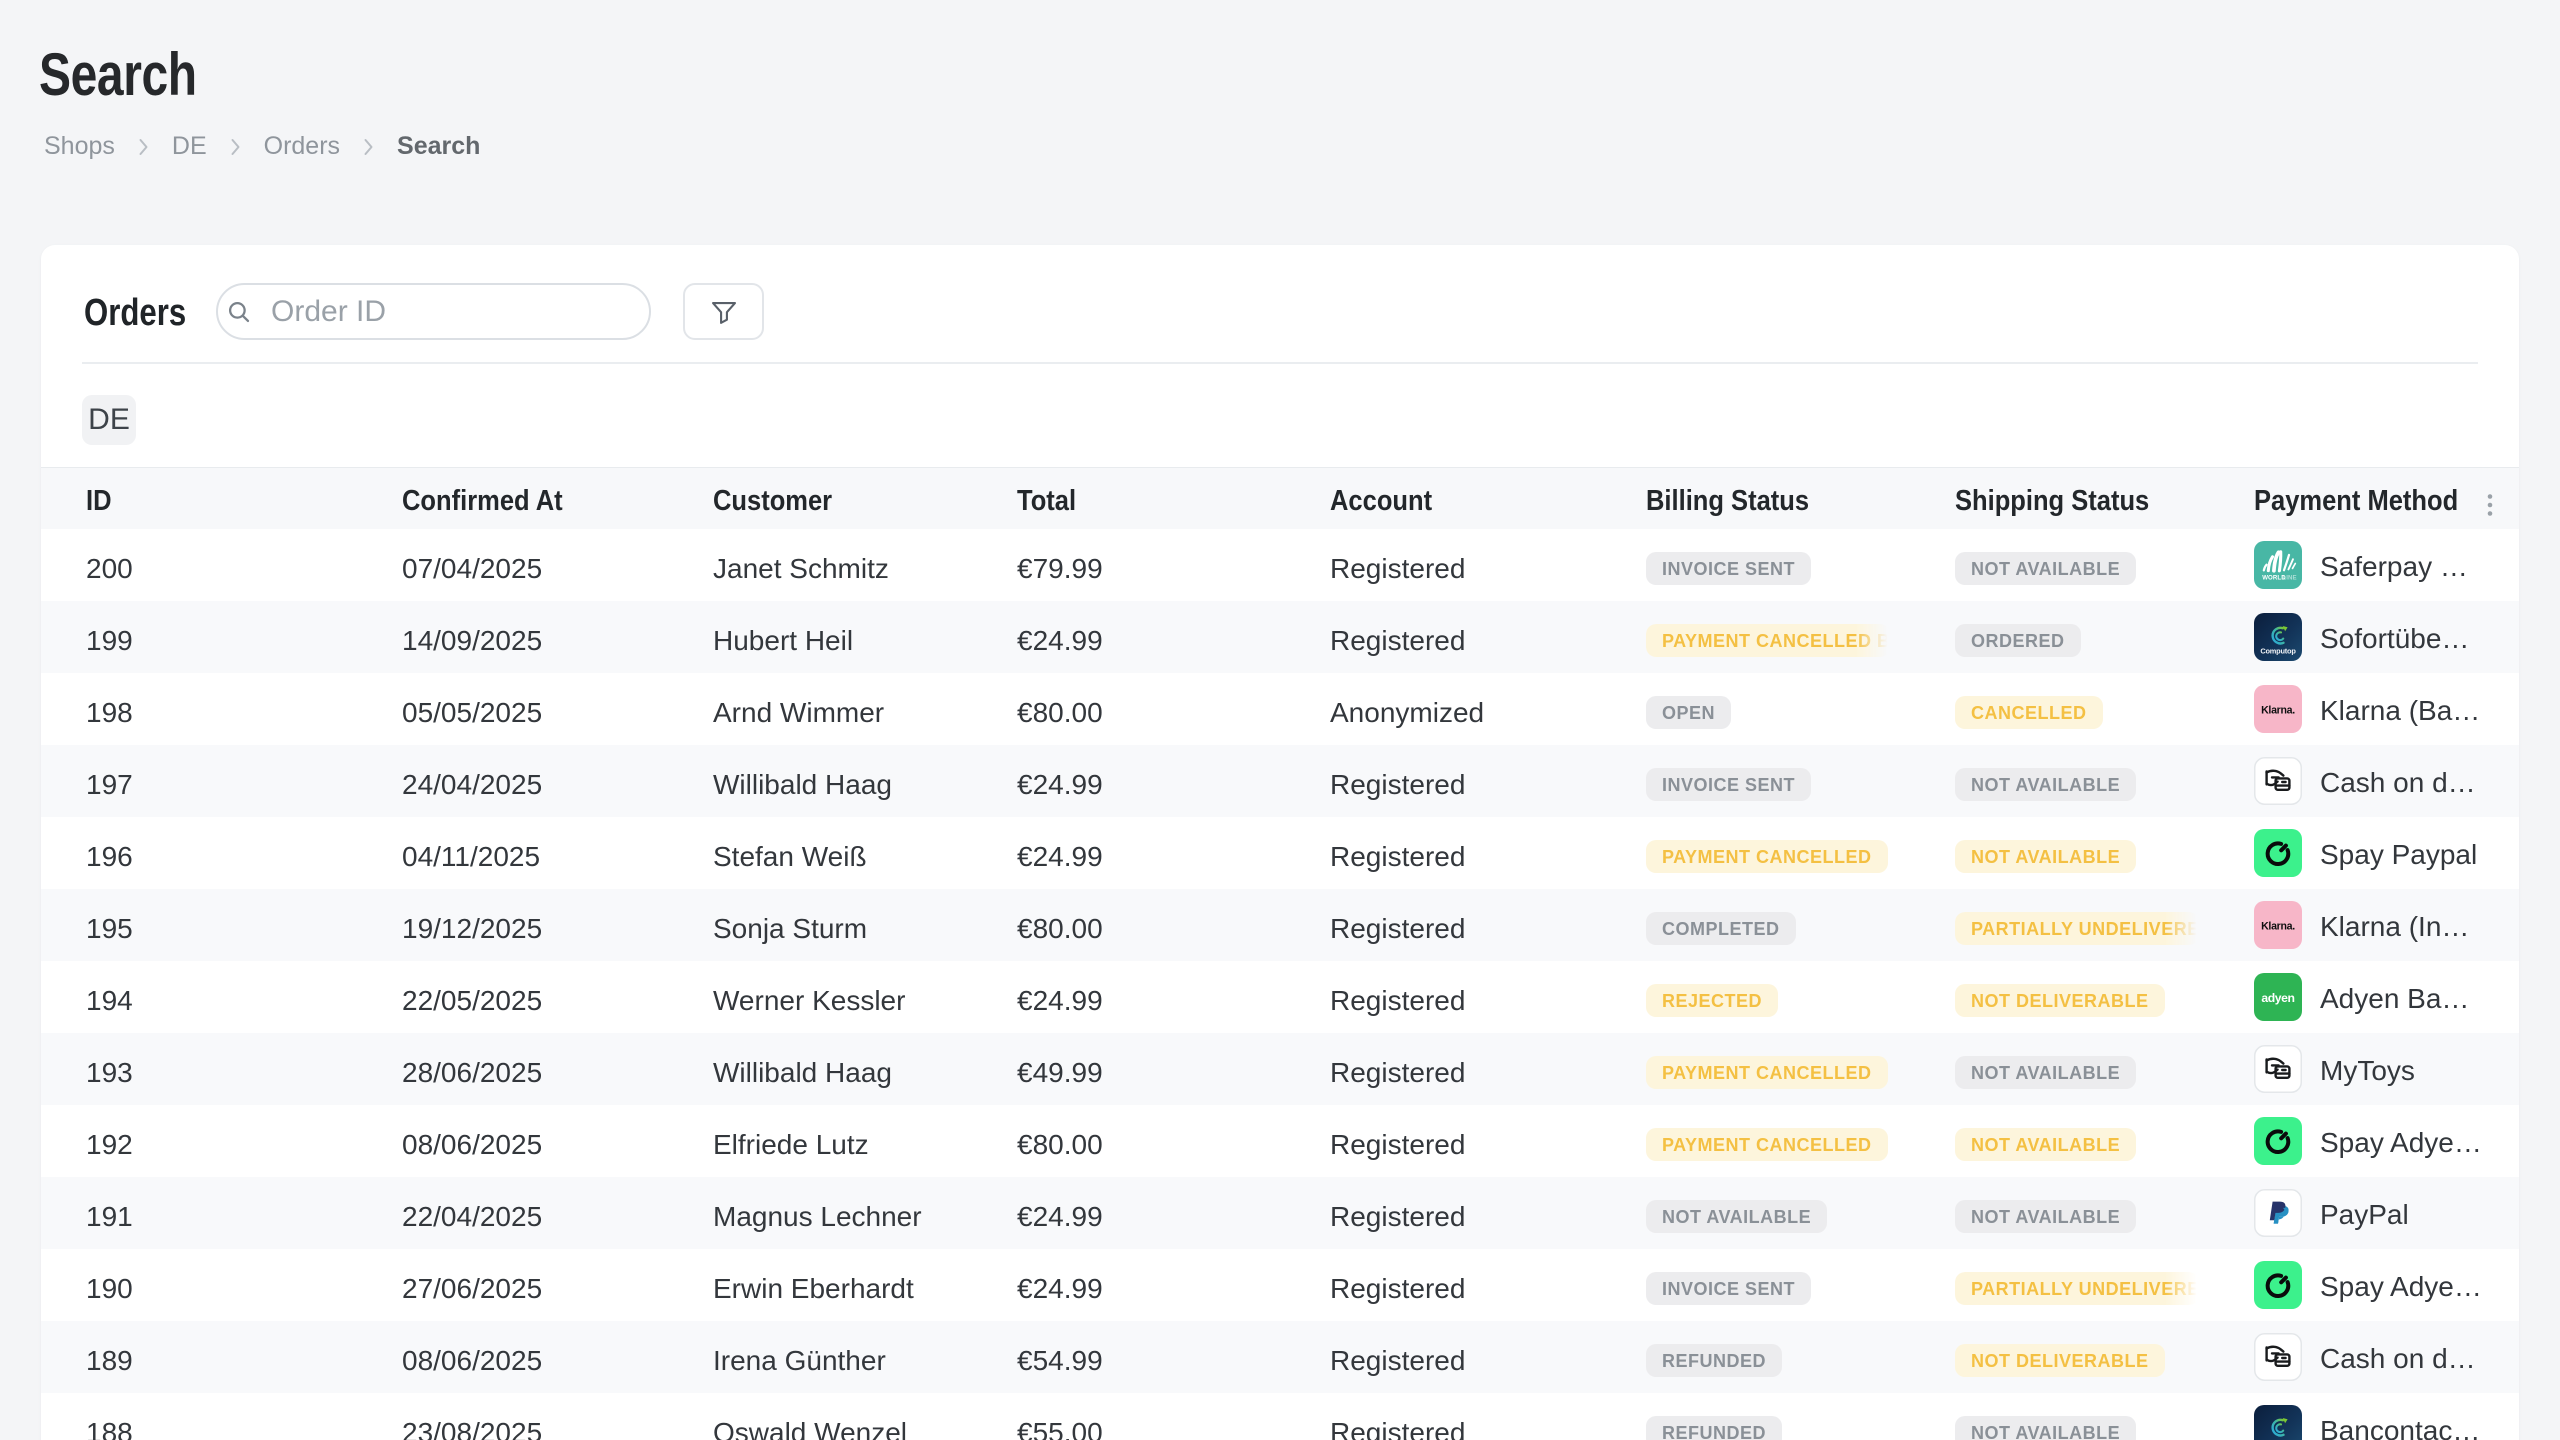  What do you see at coordinates (2274, 577) in the screenshot?
I see `svg-text: WORLD` at bounding box center [2274, 577].